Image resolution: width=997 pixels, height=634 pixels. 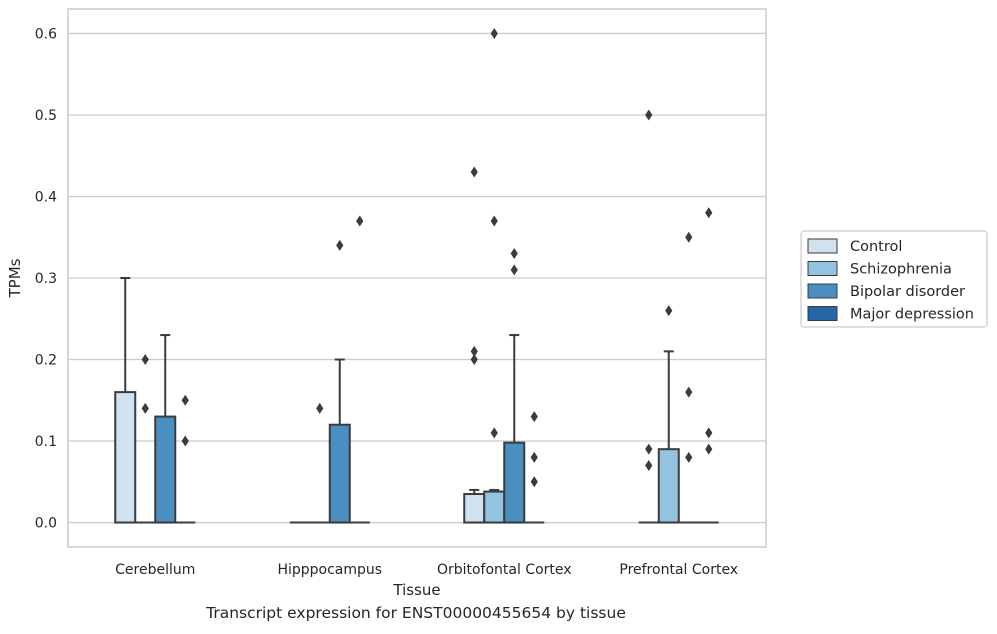 What do you see at coordinates (678, 570) in the screenshot?
I see `x-tick-label: Prefrontal Cortex` at bounding box center [678, 570].